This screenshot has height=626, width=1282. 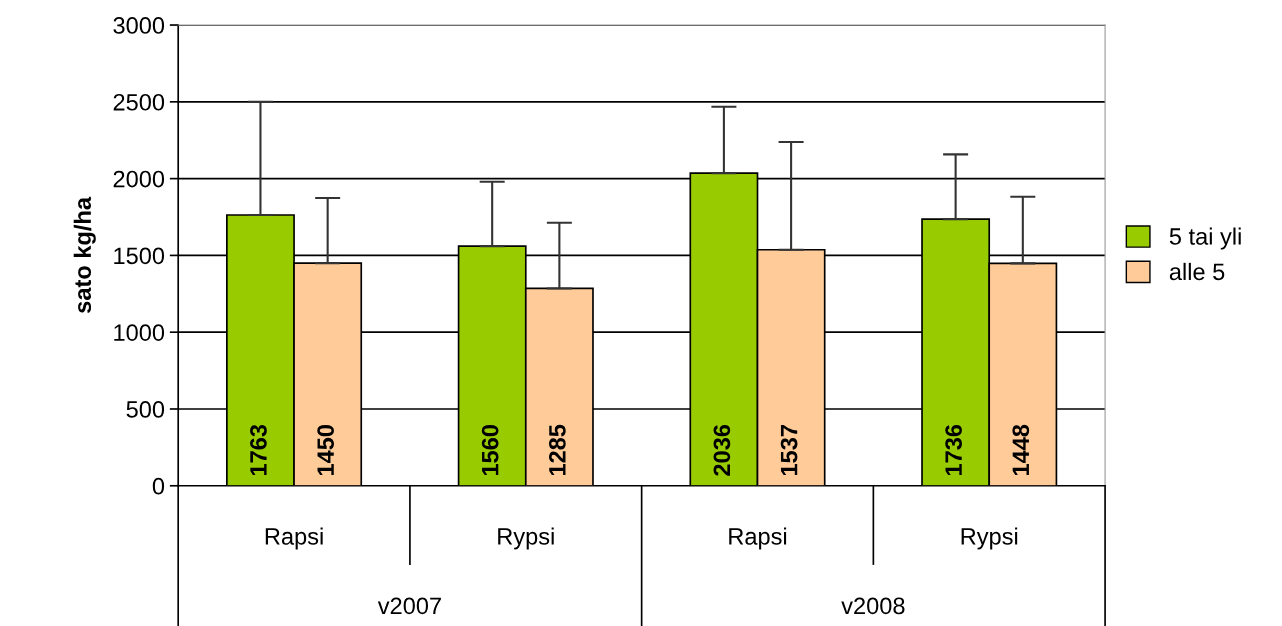 What do you see at coordinates (139, 332) in the screenshot?
I see `y-tick-label: 1000` at bounding box center [139, 332].